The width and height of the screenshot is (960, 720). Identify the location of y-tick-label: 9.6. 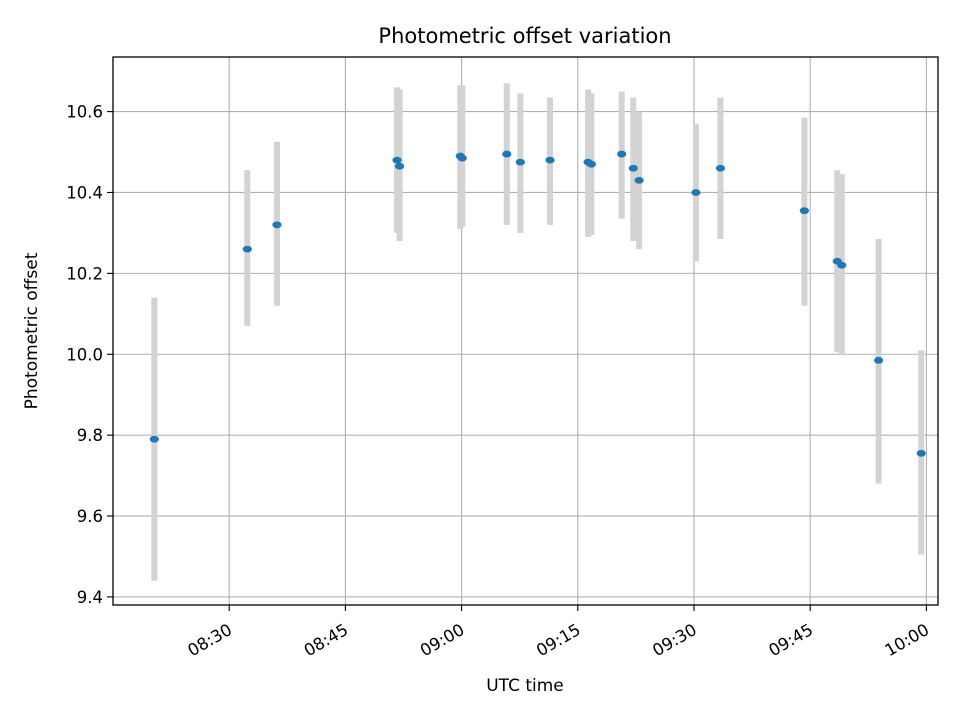
(90, 516).